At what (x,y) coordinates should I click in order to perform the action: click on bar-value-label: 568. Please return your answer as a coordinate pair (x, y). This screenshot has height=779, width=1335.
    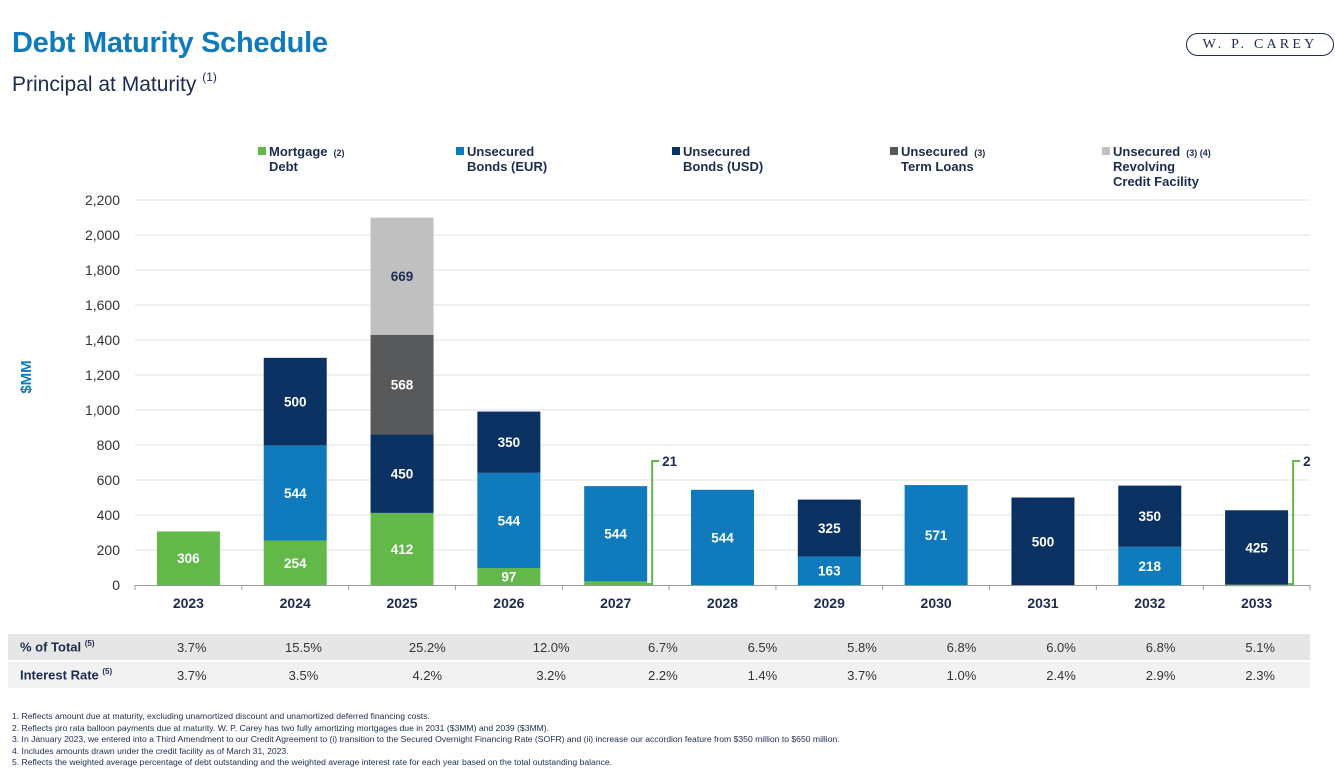
    Looking at the image, I should click on (402, 384).